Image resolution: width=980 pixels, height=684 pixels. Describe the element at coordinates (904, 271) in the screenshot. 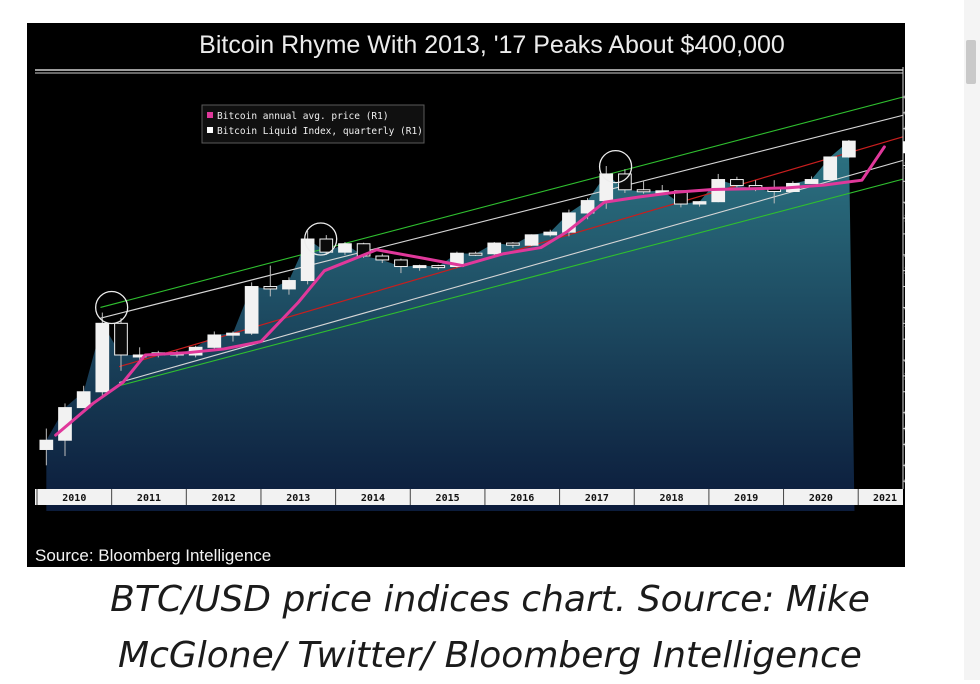

I see `y-tick-label: 200` at that location.